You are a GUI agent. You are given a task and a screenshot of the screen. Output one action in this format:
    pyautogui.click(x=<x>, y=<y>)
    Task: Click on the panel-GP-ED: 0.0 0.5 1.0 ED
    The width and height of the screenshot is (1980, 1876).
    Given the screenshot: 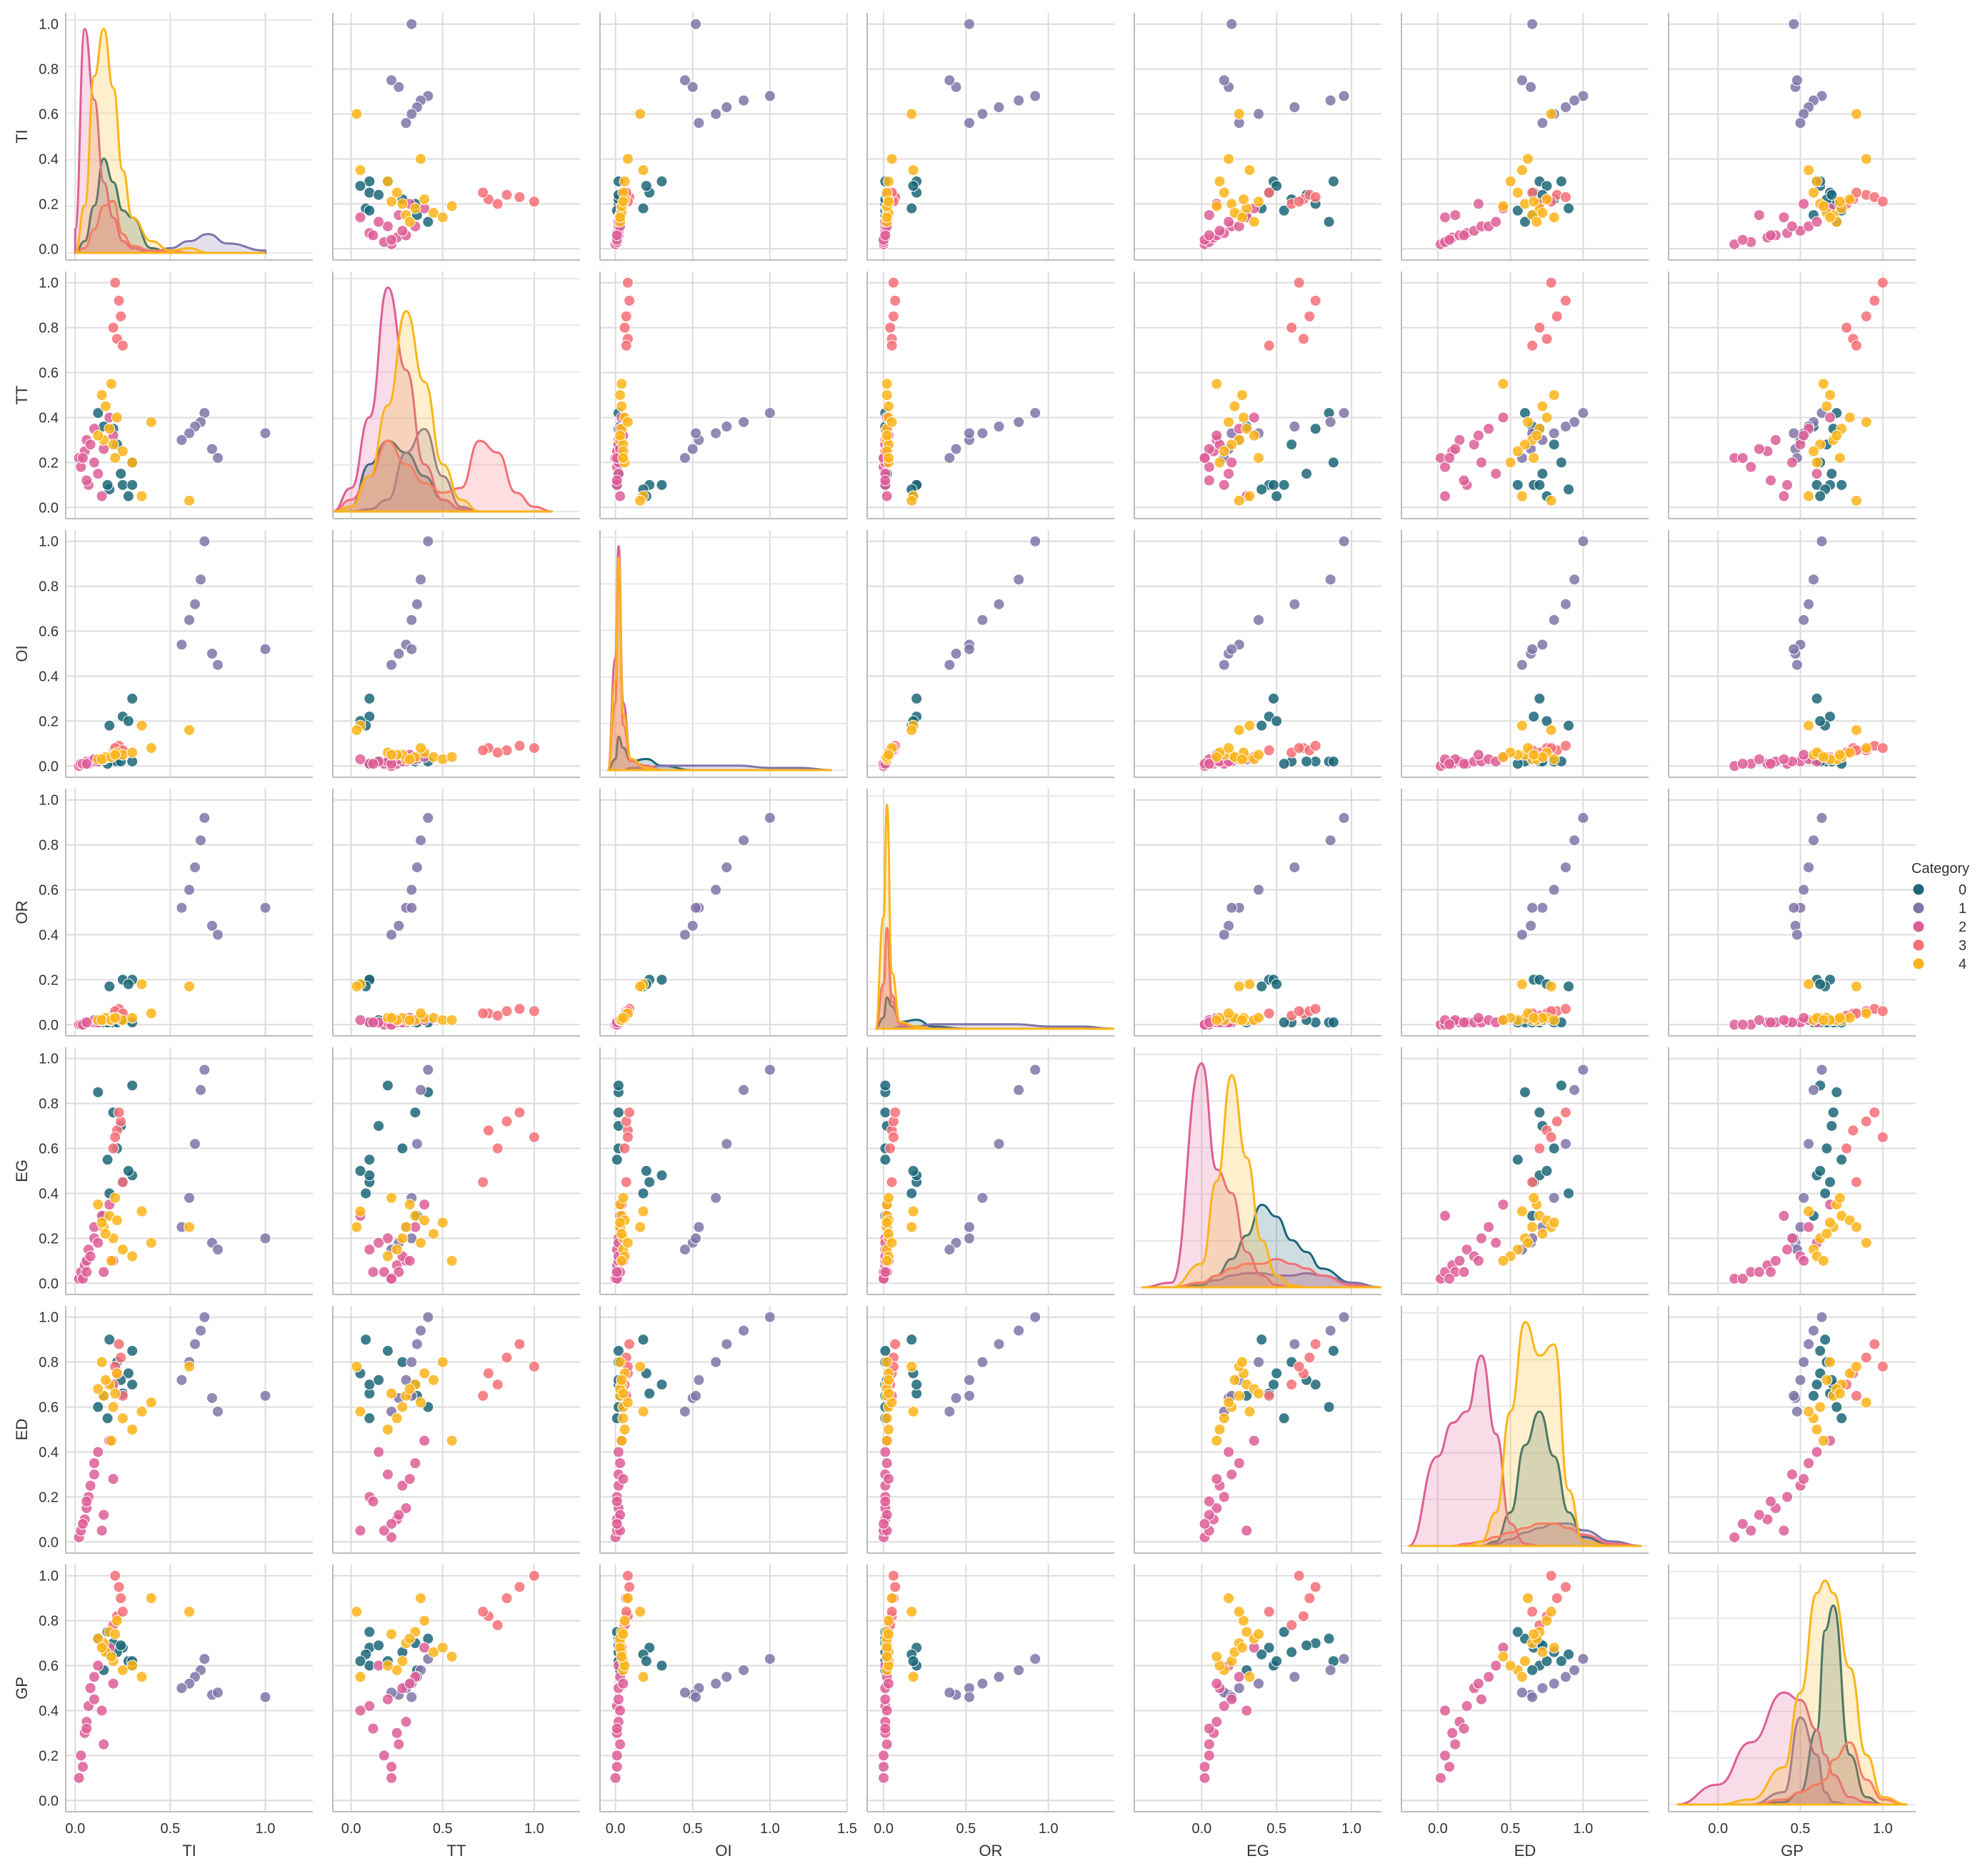 What is the action you would take?
    pyautogui.click(x=1525, y=1712)
    